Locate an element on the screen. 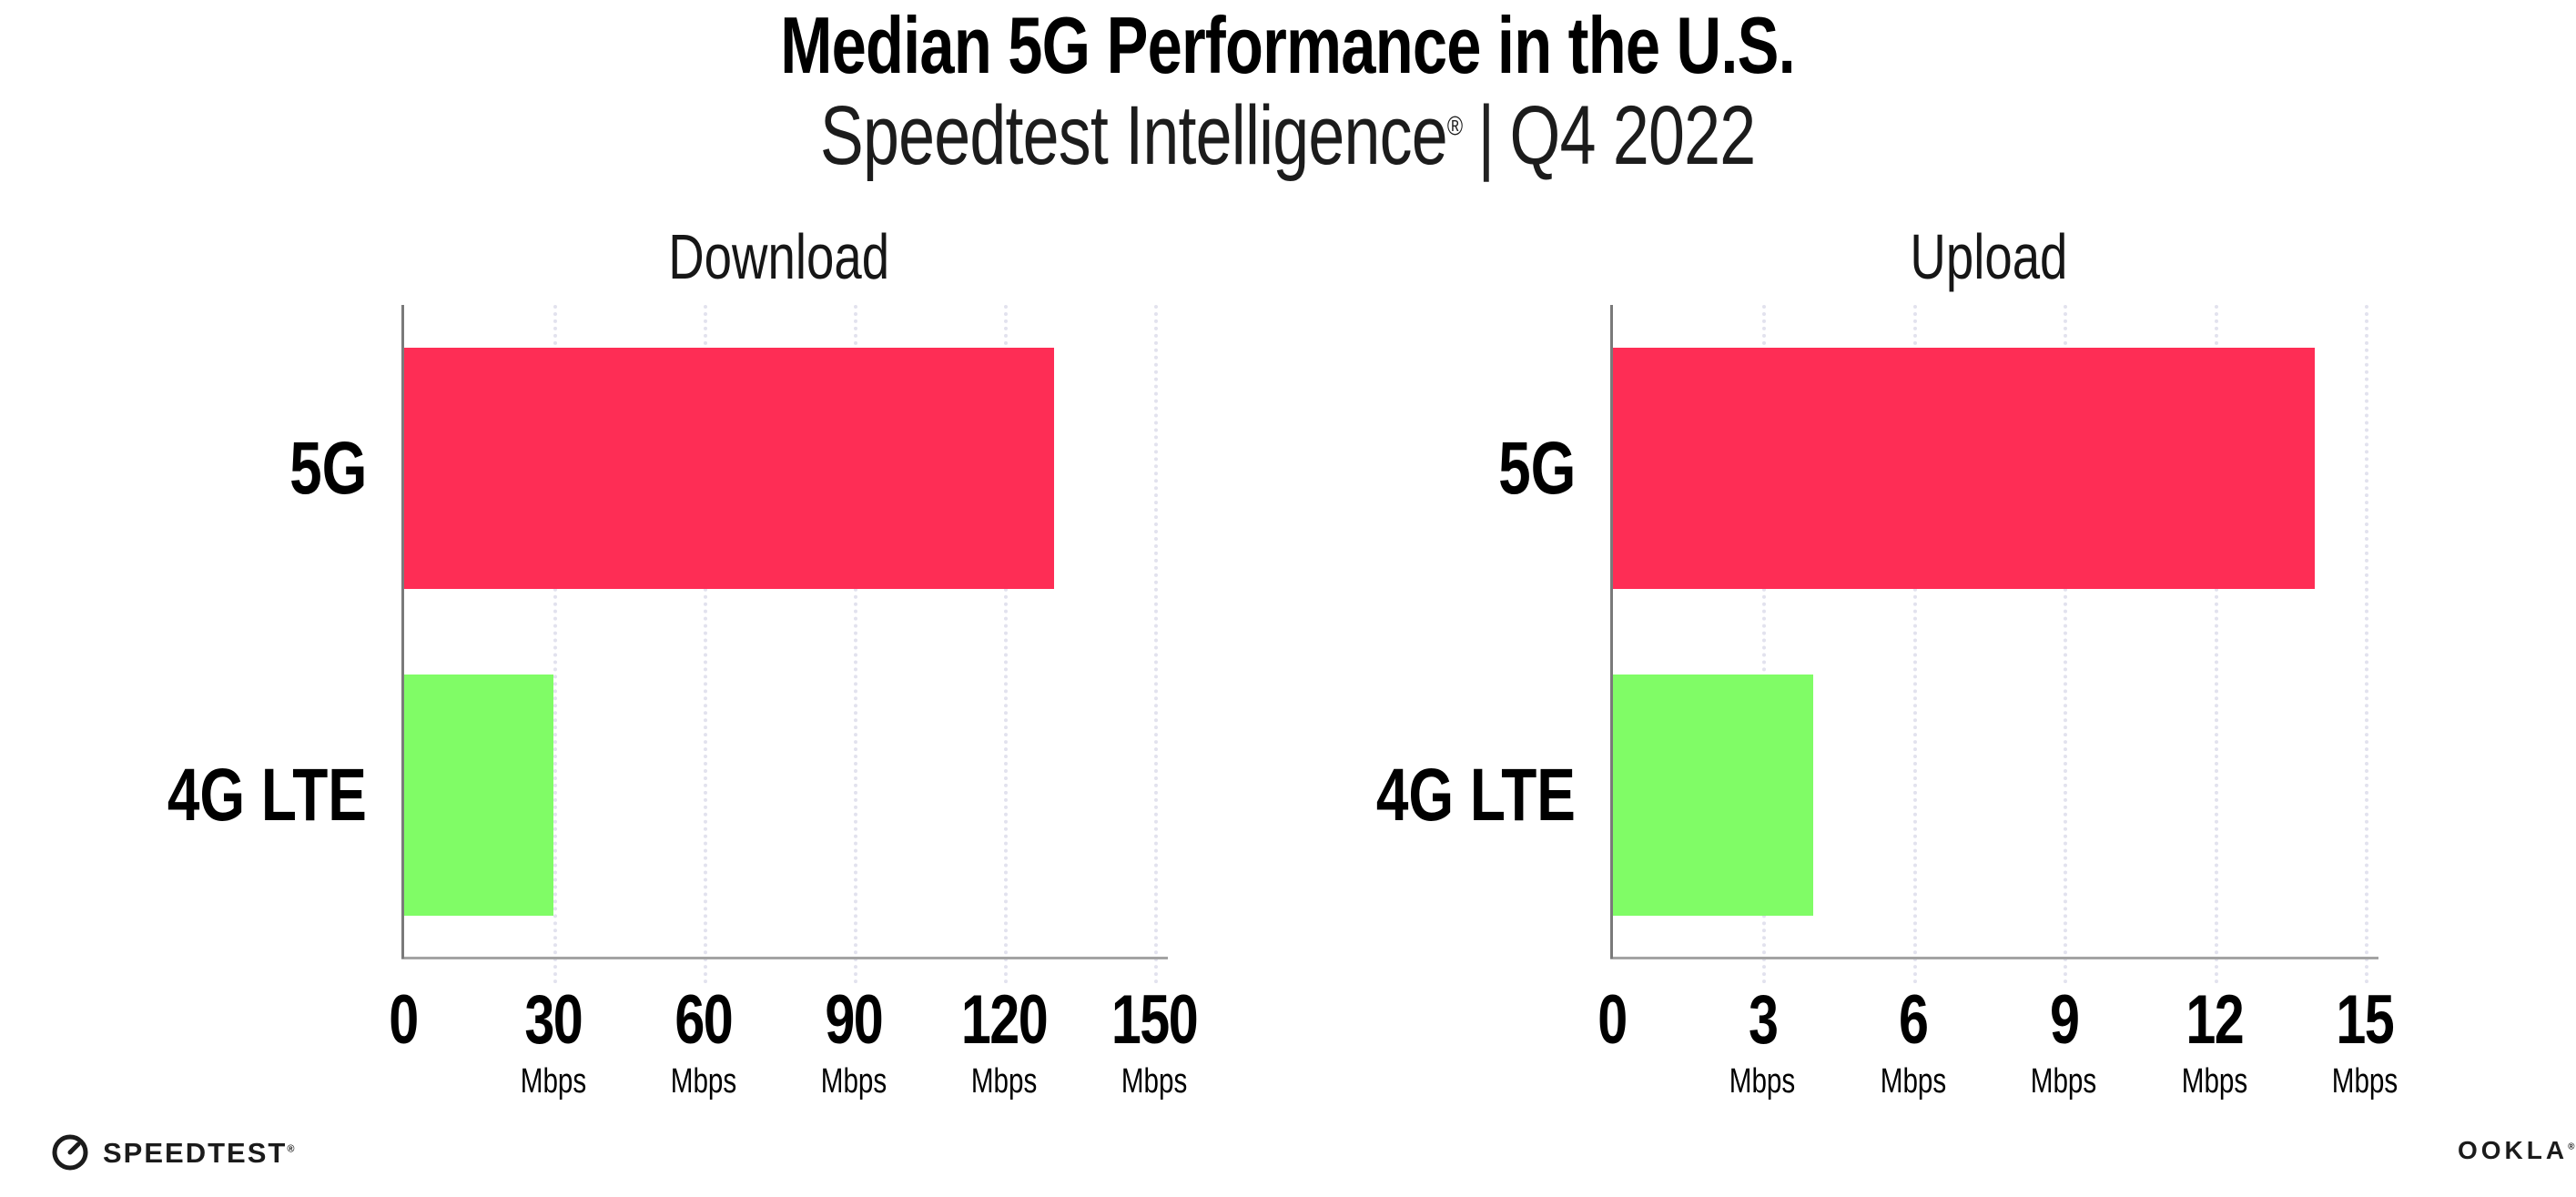  chart-title-download-text: Download is located at coordinates (778, 257).